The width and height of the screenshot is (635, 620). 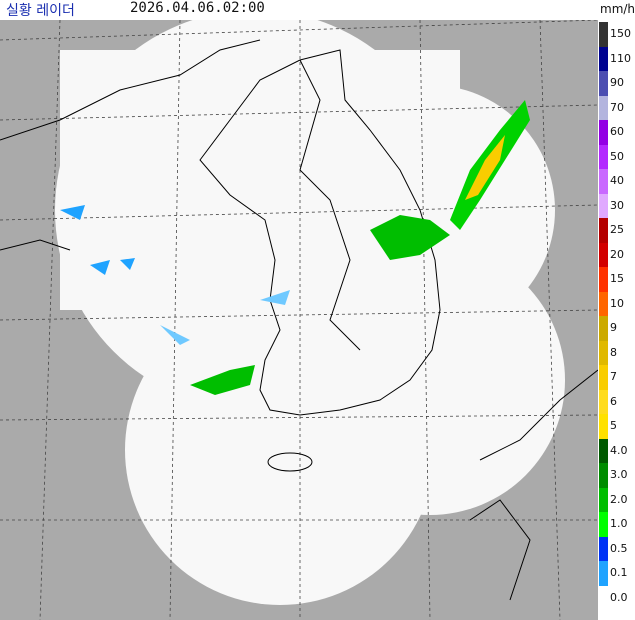 I want to click on legend-level: 0.1, so click(x=616, y=573).